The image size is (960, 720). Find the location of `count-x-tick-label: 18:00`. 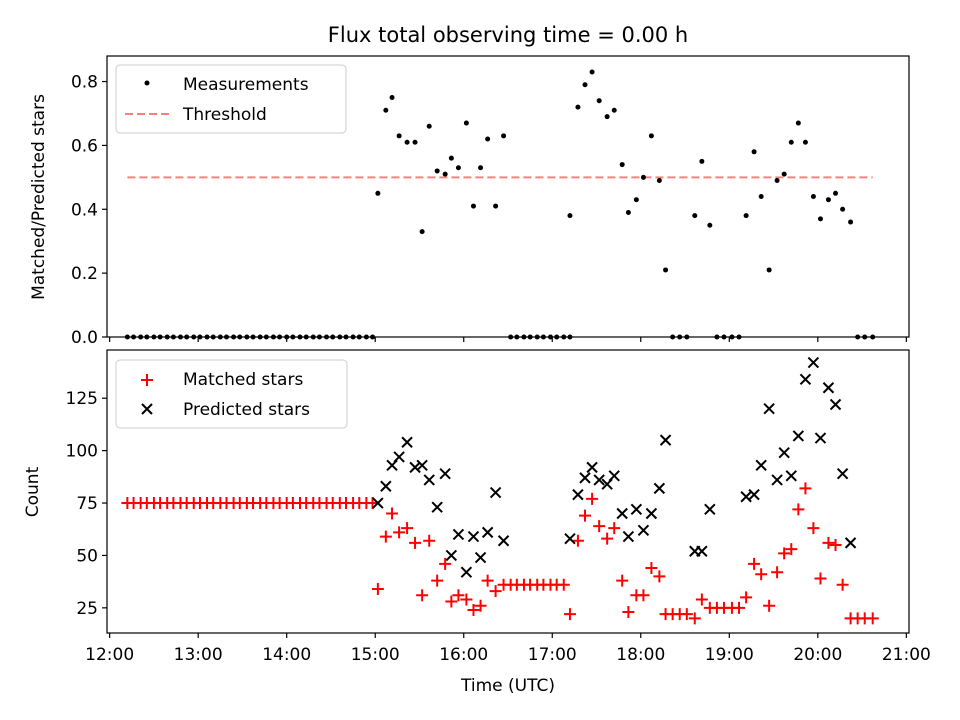

count-x-tick-label: 18:00 is located at coordinates (640, 655).